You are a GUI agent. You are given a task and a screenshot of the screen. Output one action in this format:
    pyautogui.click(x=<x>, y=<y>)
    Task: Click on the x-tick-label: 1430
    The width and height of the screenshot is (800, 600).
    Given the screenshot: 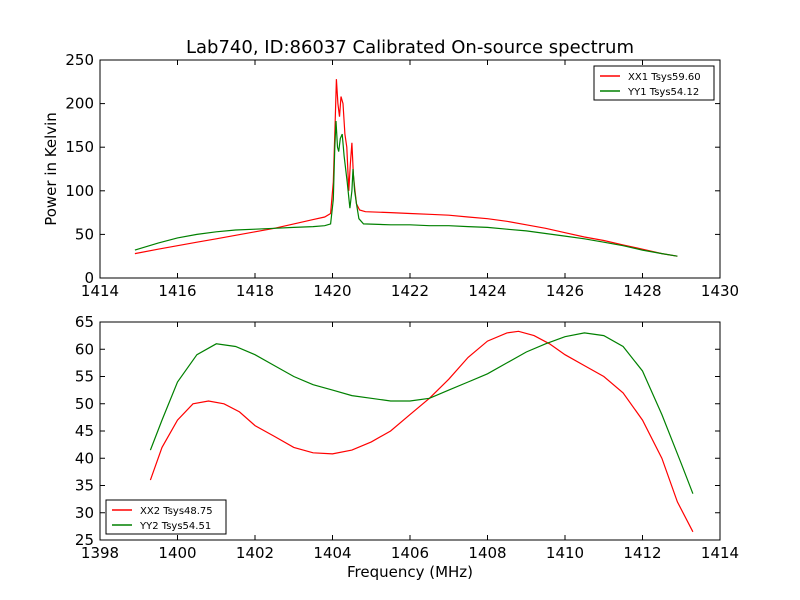 What is the action you would take?
    pyautogui.click(x=720, y=291)
    